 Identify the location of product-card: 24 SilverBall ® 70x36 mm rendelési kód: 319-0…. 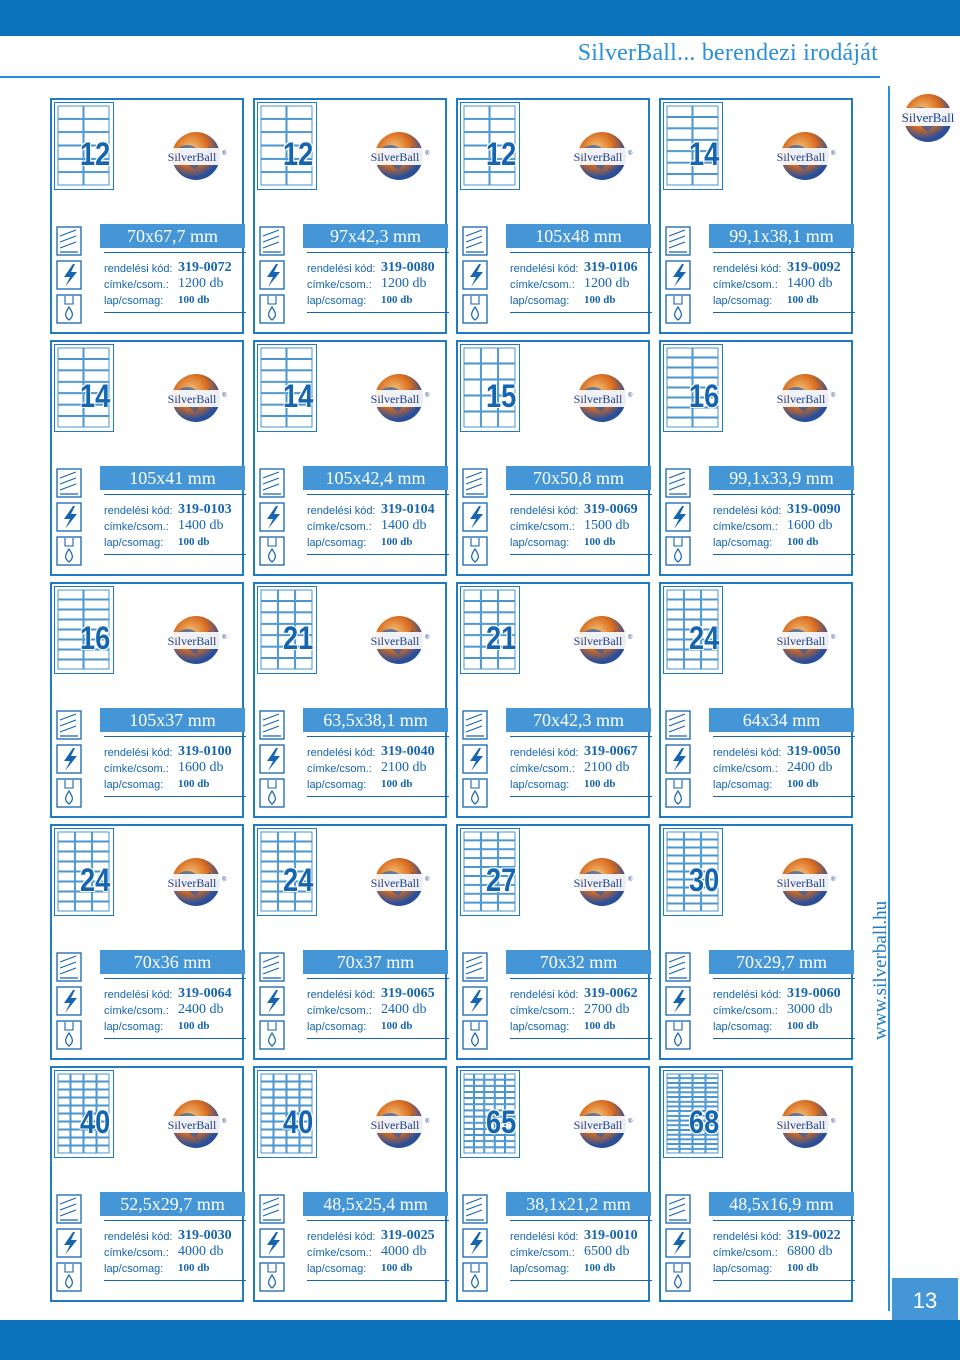
(148, 942).